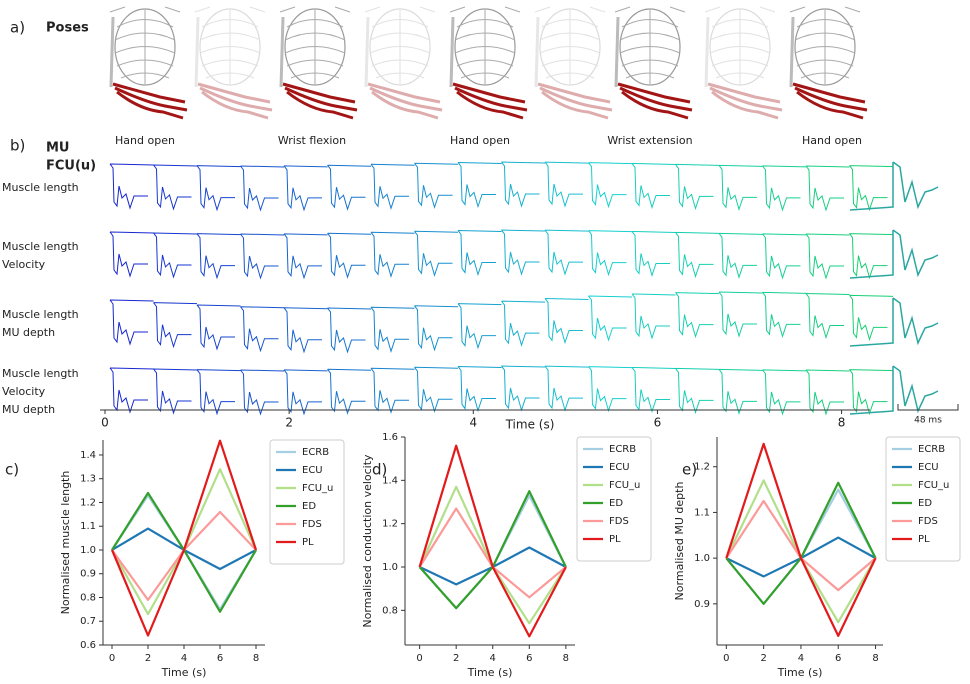  Describe the element at coordinates (71, 166) in the screenshot. I see `panel-title: FCU(u)` at that location.